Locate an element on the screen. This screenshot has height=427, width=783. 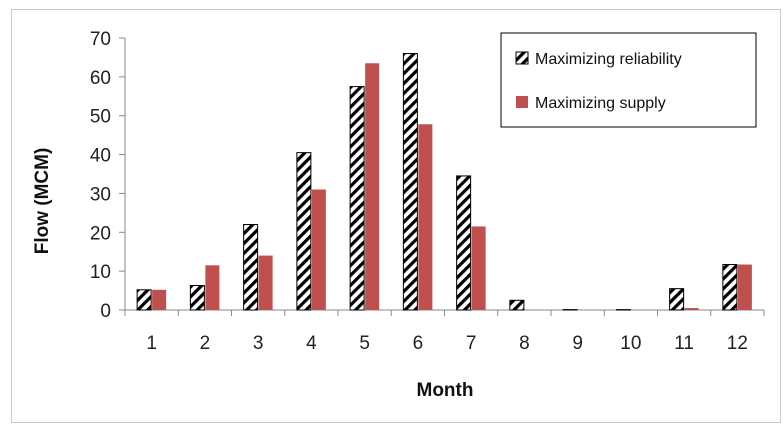
legend-swatch-supply is located at coordinates (522, 102).